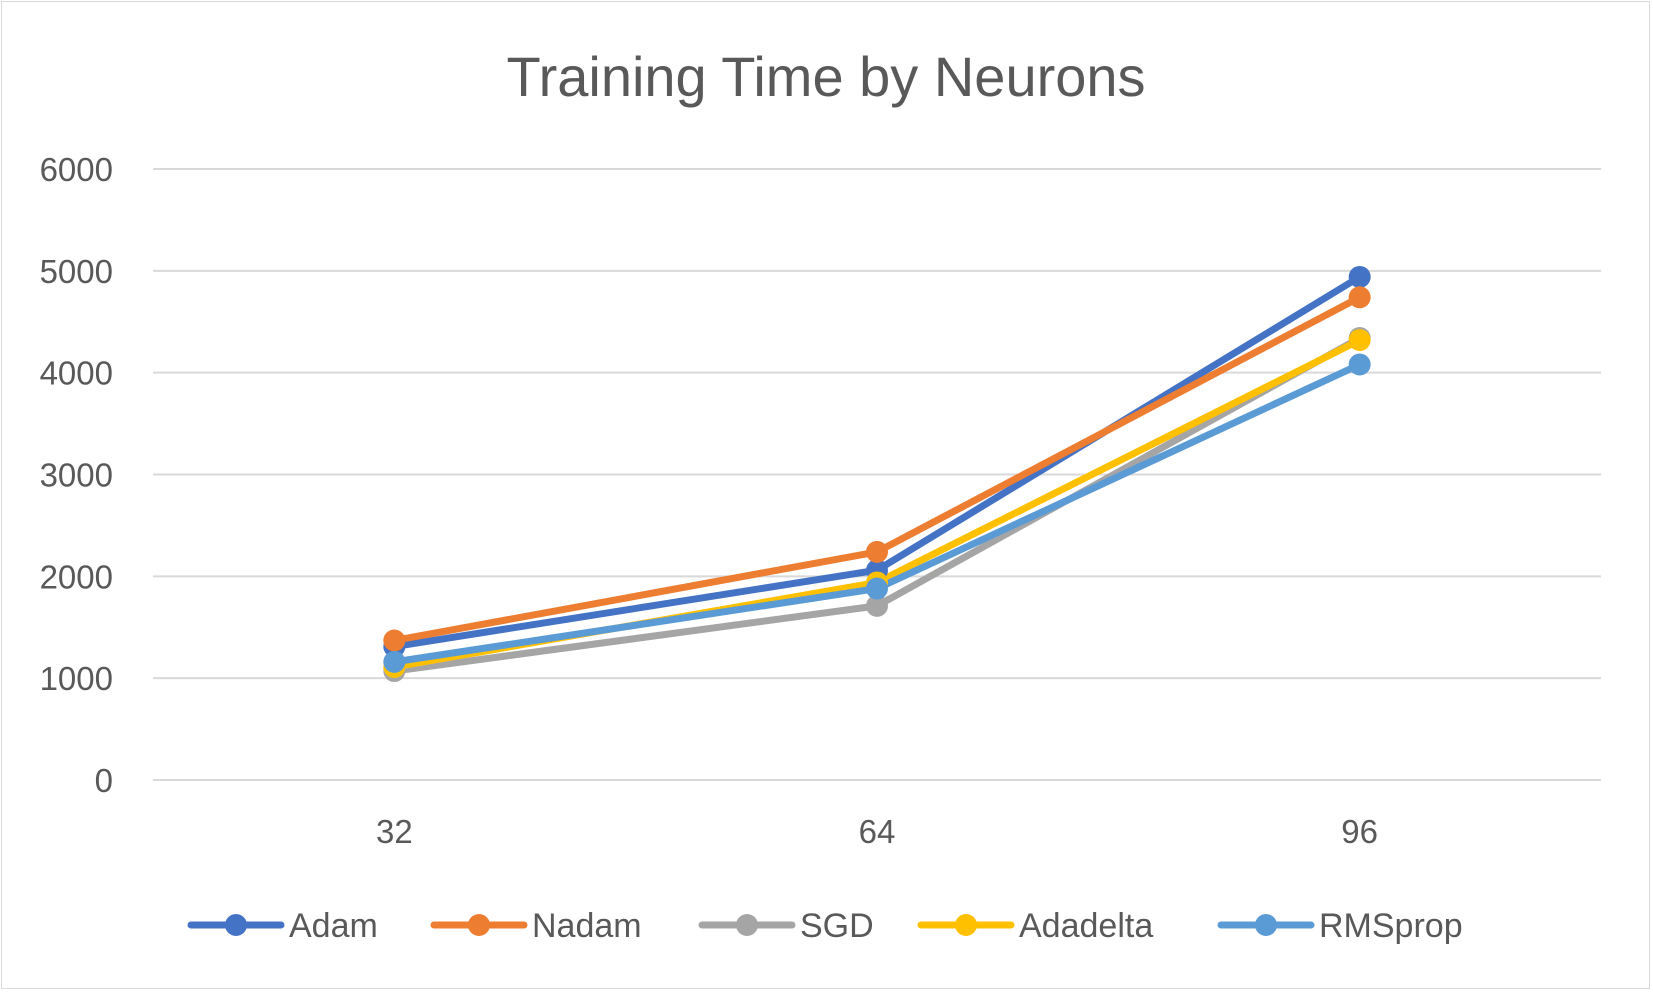 The image size is (1653, 992). Describe the element at coordinates (104, 780) in the screenshot. I see `y-tick-label: 0` at that location.